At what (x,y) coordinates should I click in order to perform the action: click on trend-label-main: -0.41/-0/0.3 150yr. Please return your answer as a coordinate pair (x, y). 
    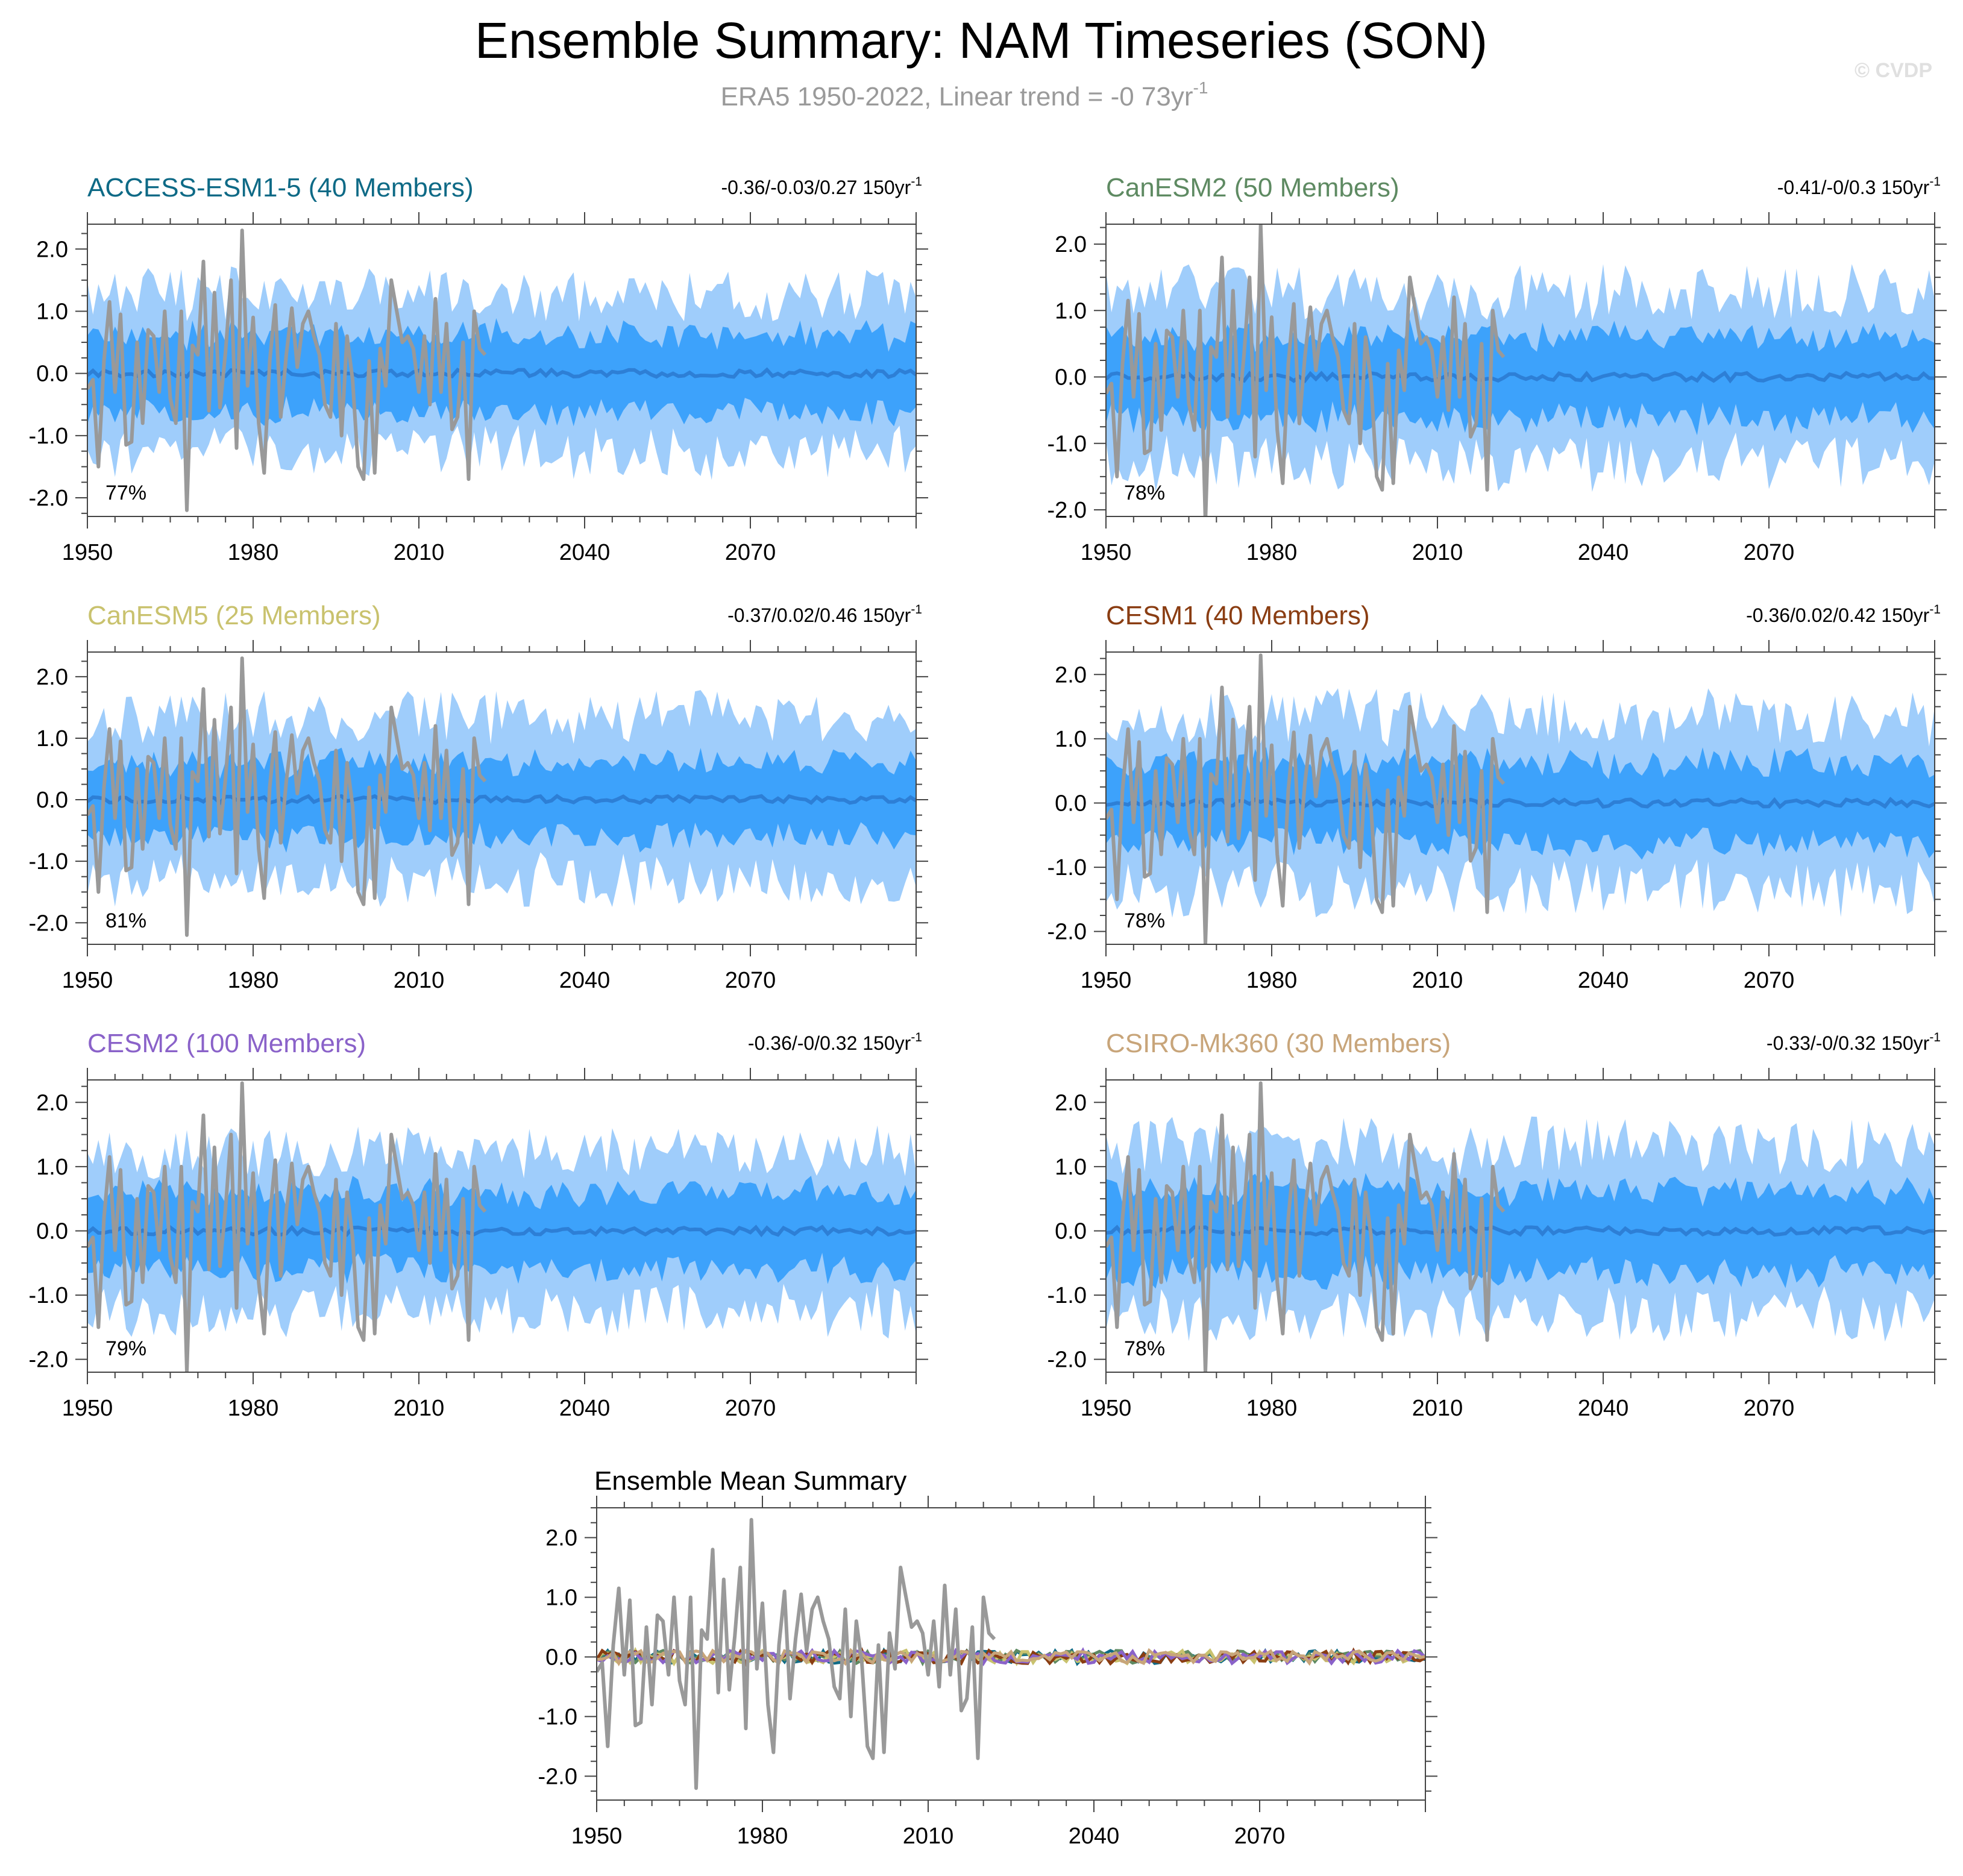
    Looking at the image, I should click on (1853, 187).